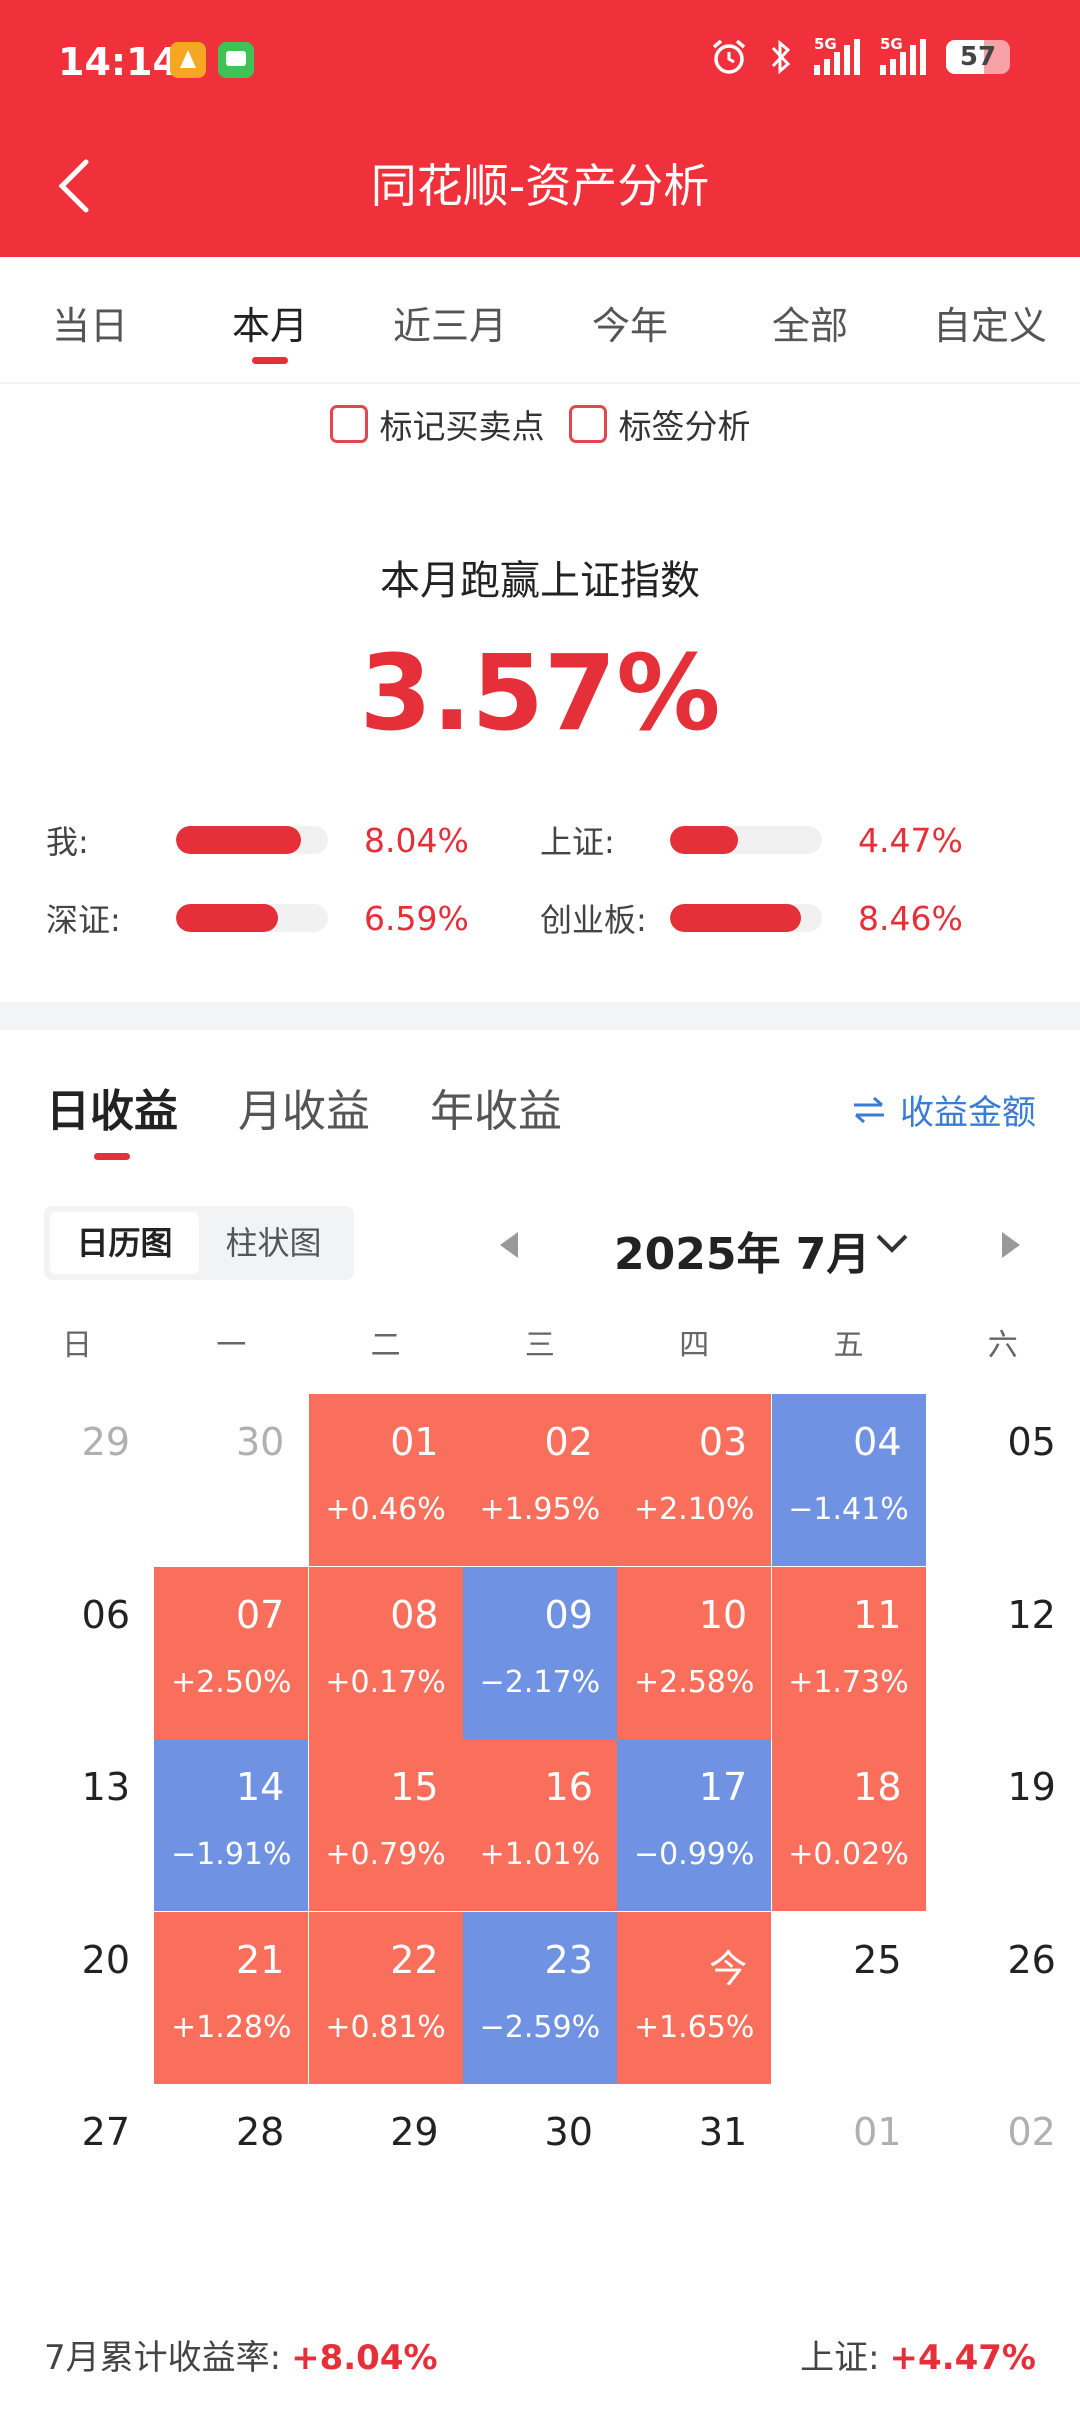  What do you see at coordinates (848, 1480) in the screenshot?
I see `calendar-day-cell: 04 −1.41%` at bounding box center [848, 1480].